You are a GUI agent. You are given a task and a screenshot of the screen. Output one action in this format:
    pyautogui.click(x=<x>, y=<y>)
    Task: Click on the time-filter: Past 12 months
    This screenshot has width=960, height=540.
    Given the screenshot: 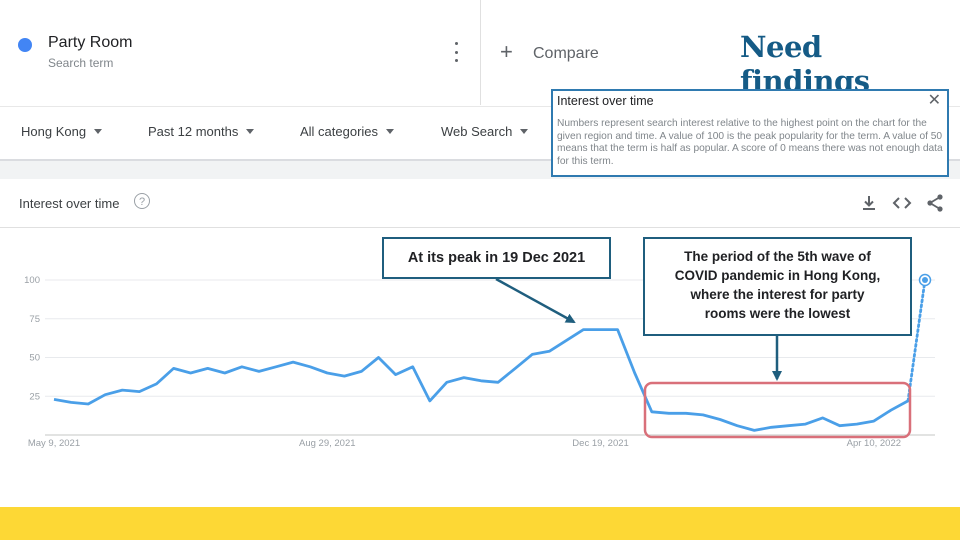 What is the action you would take?
    pyautogui.click(x=201, y=131)
    